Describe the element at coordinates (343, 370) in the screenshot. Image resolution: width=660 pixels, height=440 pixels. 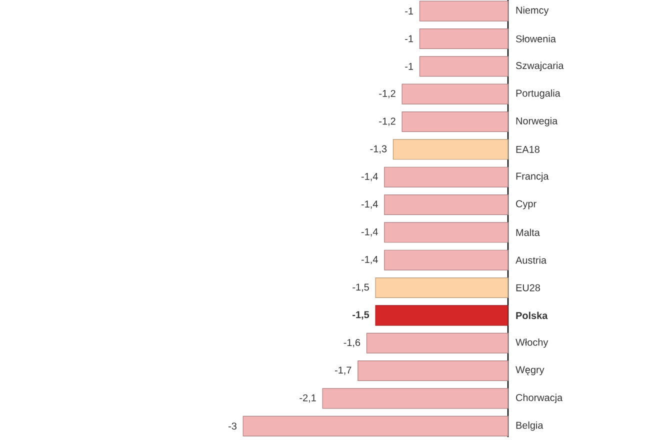
I see `data-label: -1,7` at that location.